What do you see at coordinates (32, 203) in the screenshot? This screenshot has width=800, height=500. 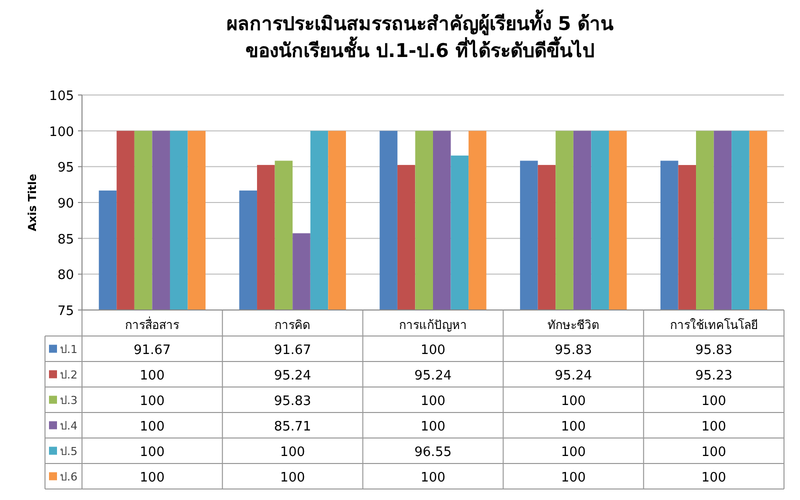 I see `y-axis-title: Axis Title` at bounding box center [32, 203].